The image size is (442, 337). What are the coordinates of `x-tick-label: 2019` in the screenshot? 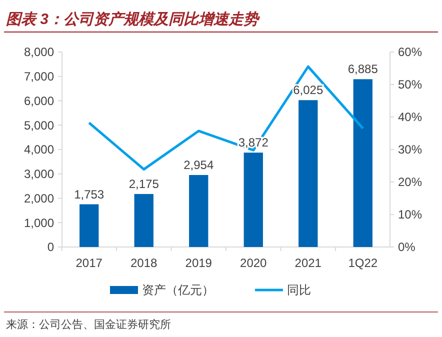 It's located at (198, 263).